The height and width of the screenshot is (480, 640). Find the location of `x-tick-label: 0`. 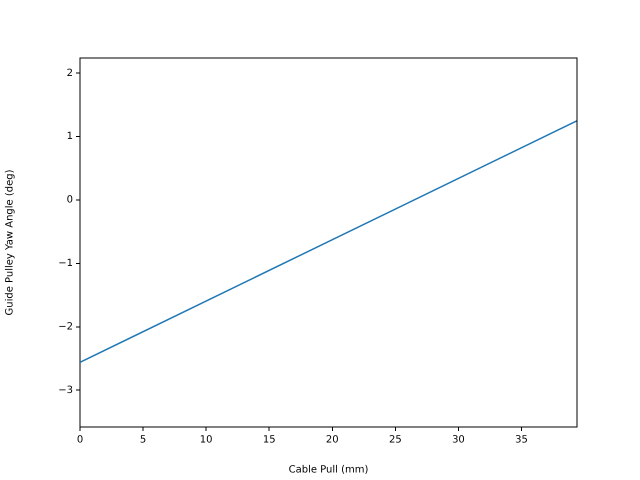

x-tick-label: 0 is located at coordinates (80, 440).